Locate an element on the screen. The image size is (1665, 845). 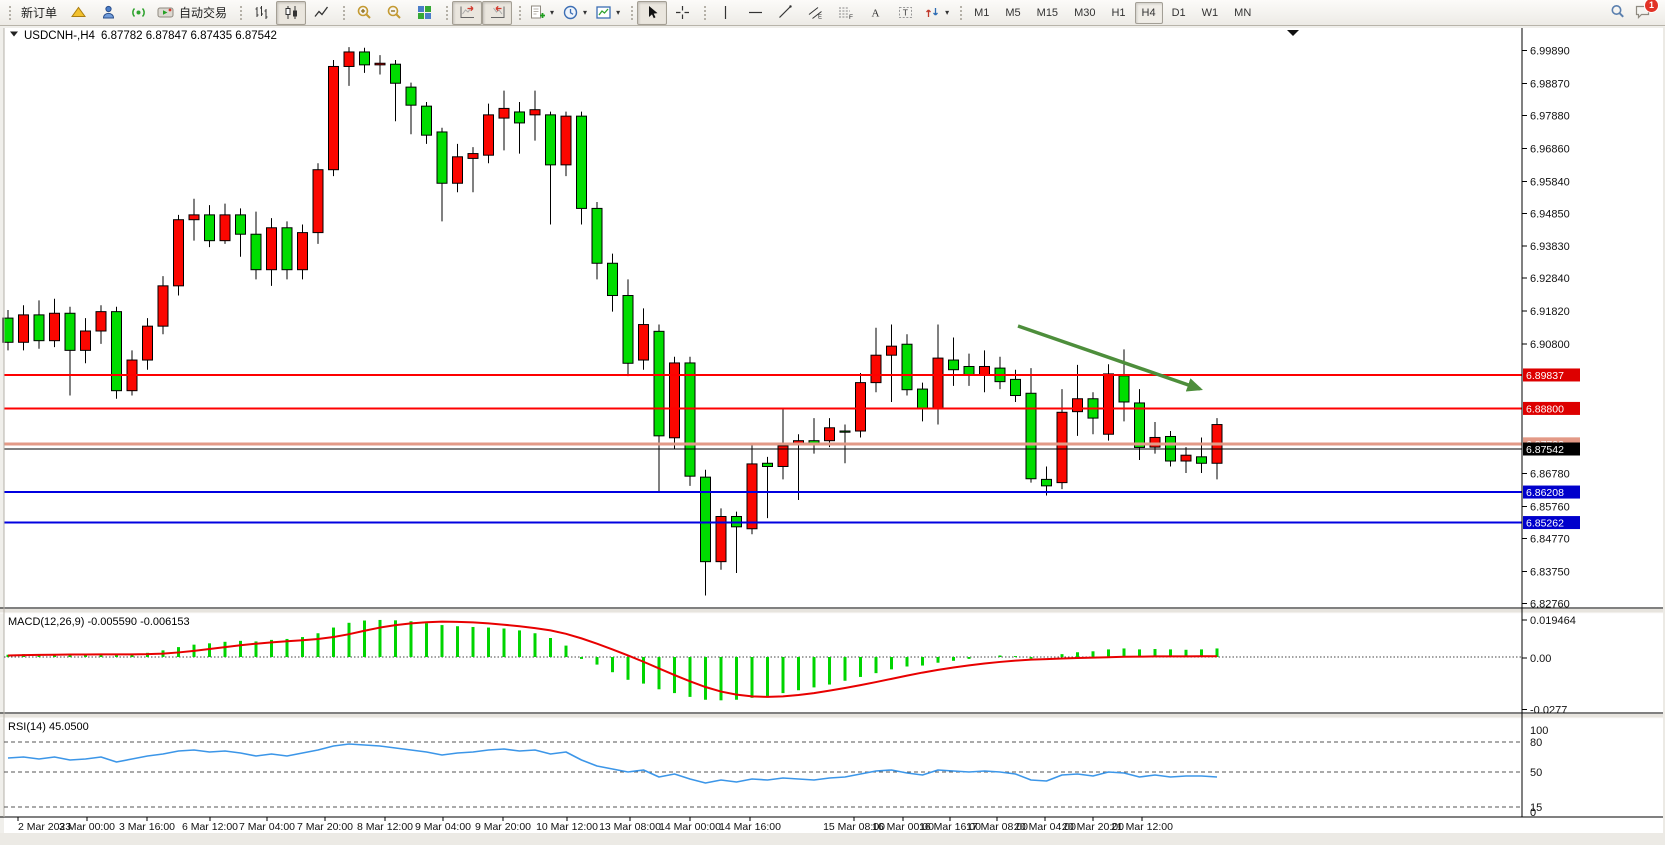
status-strip is located at coordinates (832, 839).